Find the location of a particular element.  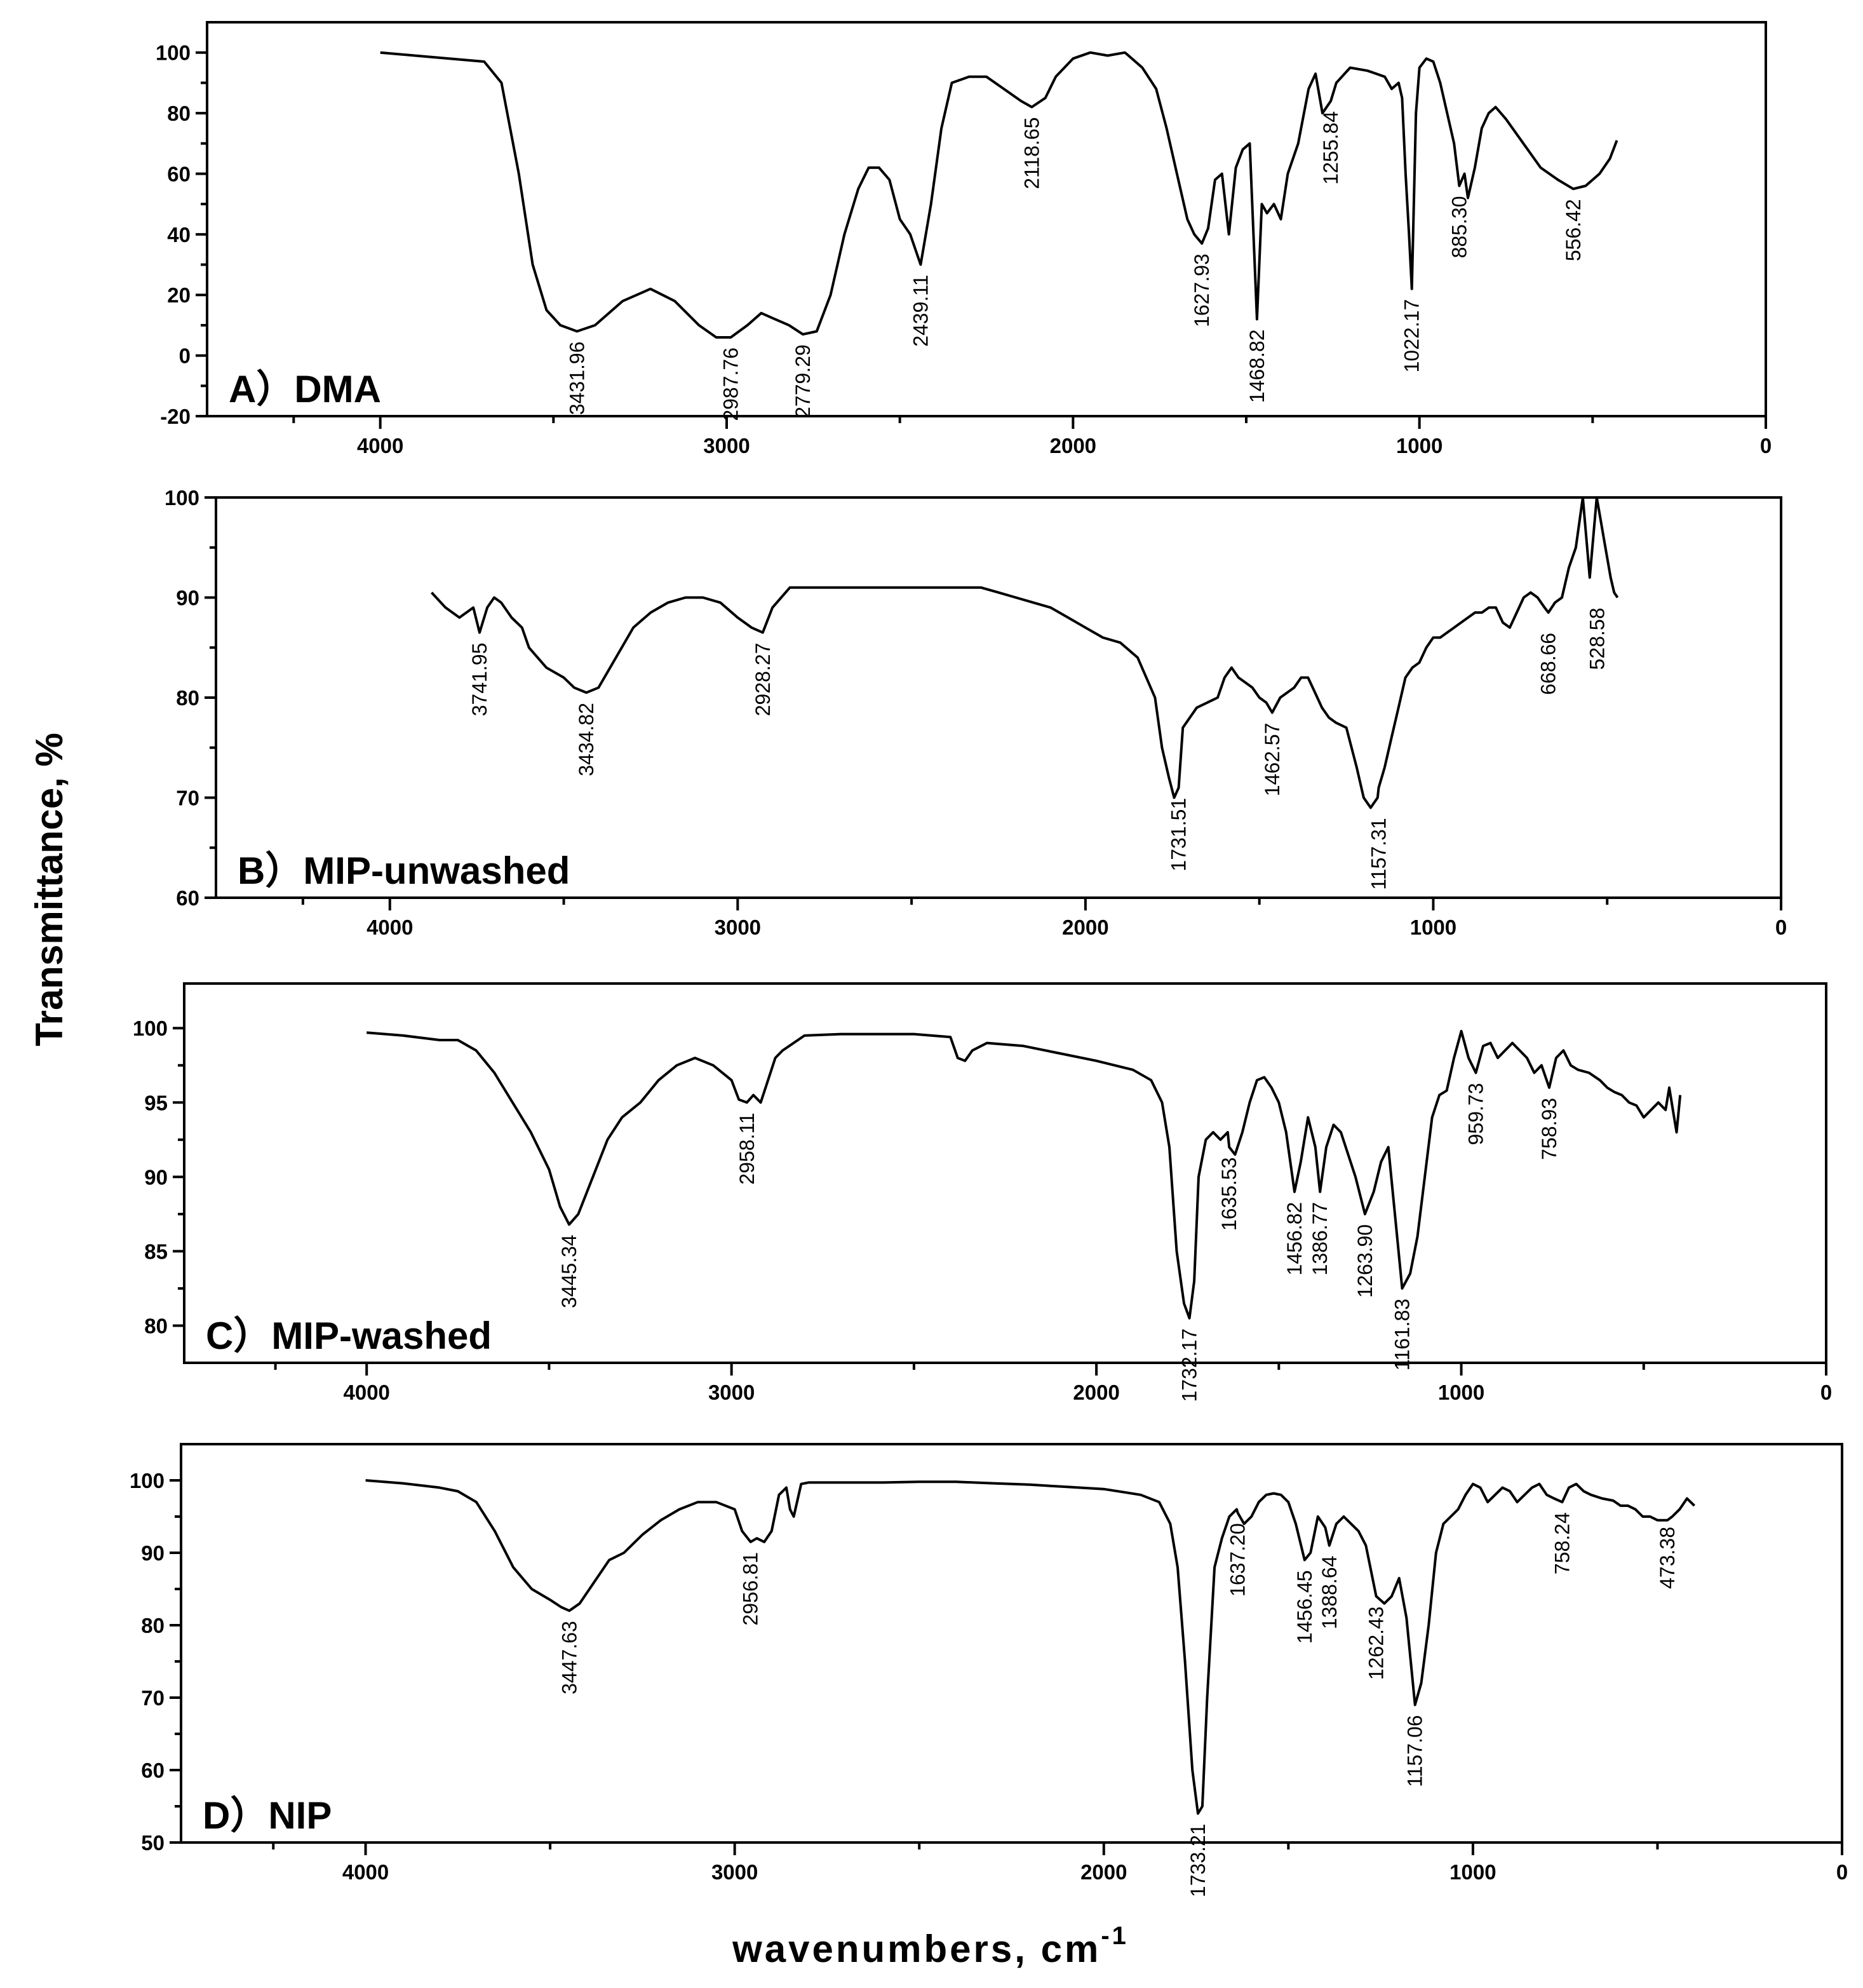

panel-d-xtick-label: 4000 is located at coordinates (365, 1872).